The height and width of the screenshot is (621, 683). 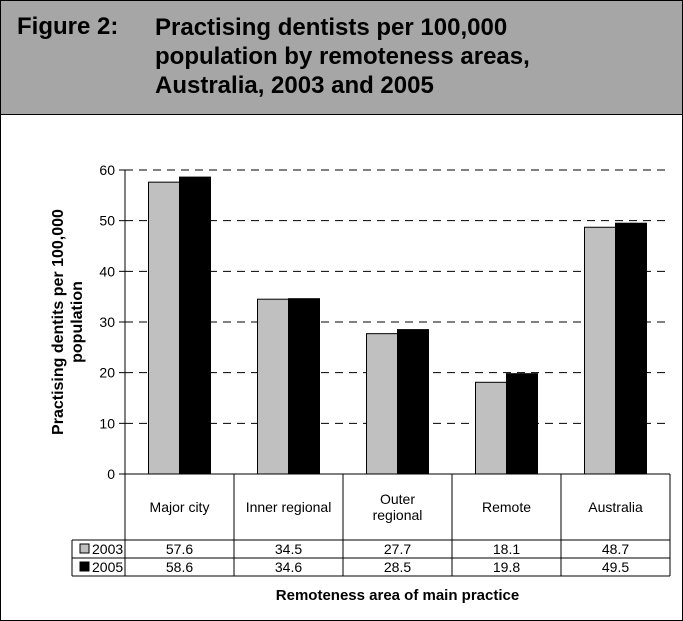 What do you see at coordinates (397, 595) in the screenshot?
I see `x-axis-title: Remoteness area of main practice` at bounding box center [397, 595].